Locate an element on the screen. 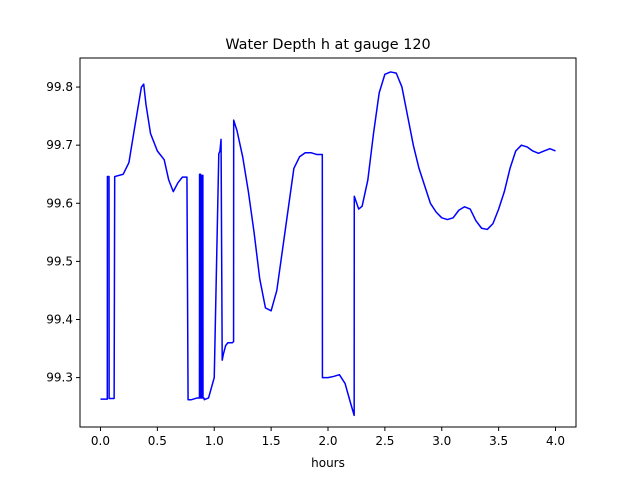 The width and height of the screenshot is (640, 480). y-tick-label: 99.3 is located at coordinates (59, 378).